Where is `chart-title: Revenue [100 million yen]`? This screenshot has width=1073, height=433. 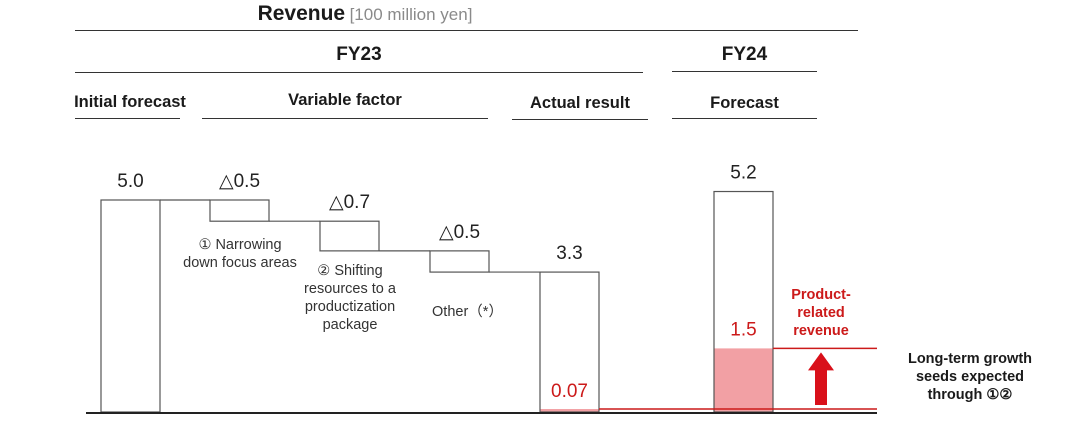 chart-title: Revenue [100 million yen] is located at coordinates (365, 14).